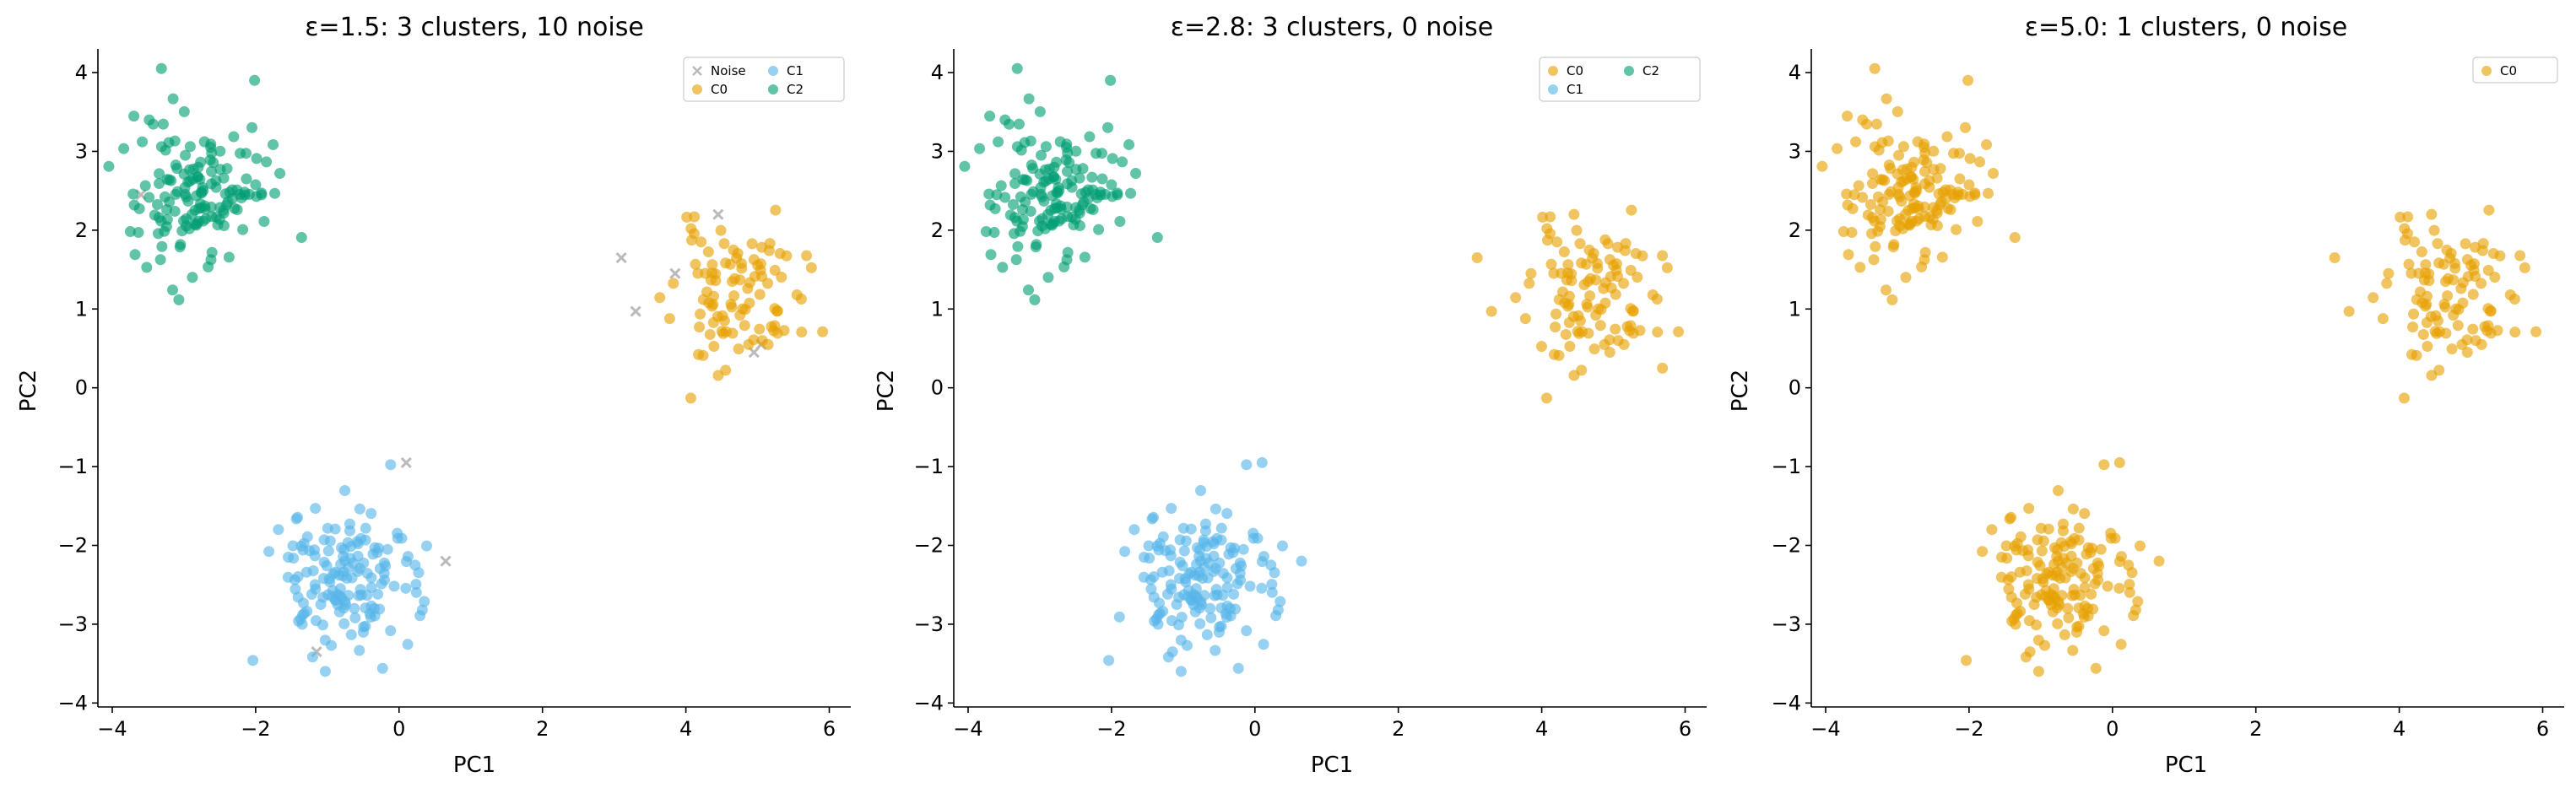 Image resolution: width=2576 pixels, height=793 pixels. I want to click on panel-3-series-c0, so click(2435, 304).